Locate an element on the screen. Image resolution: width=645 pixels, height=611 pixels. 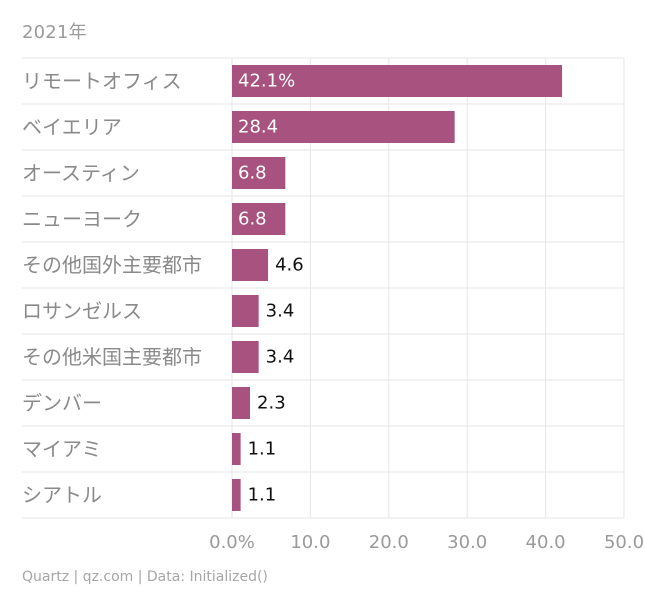
category-label: ロサンゼルス is located at coordinates (82, 311).